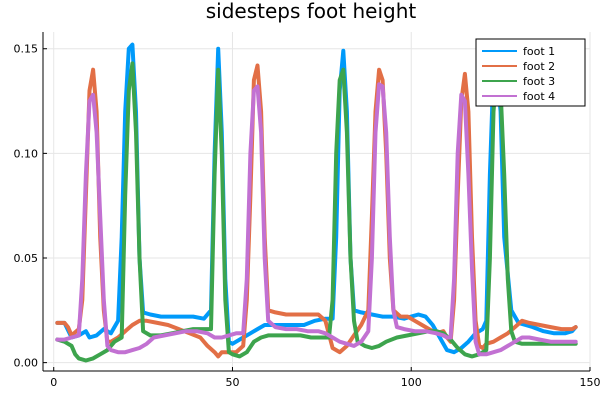 The height and width of the screenshot is (400, 600). I want to click on x-tick-label: 100, so click(411, 382).